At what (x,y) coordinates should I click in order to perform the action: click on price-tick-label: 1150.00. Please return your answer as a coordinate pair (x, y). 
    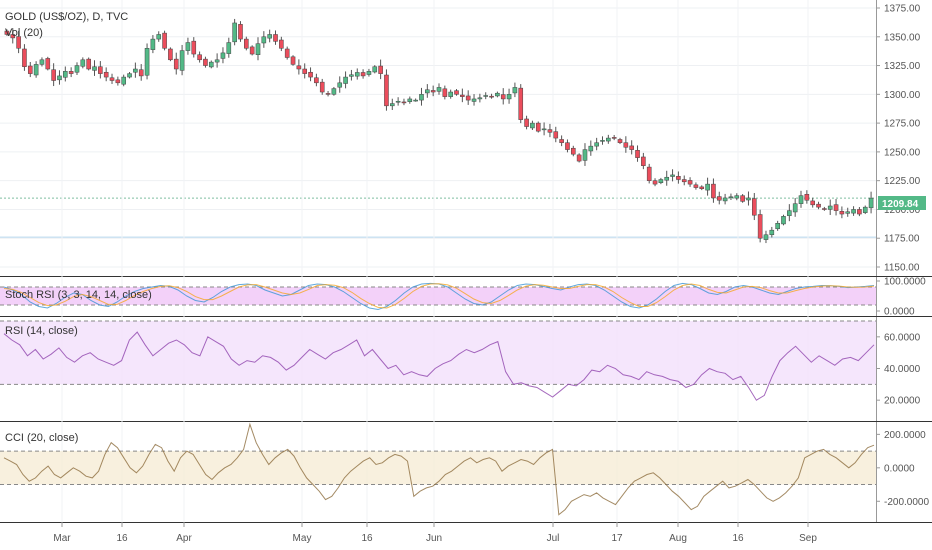
    Looking at the image, I should click on (902, 268).